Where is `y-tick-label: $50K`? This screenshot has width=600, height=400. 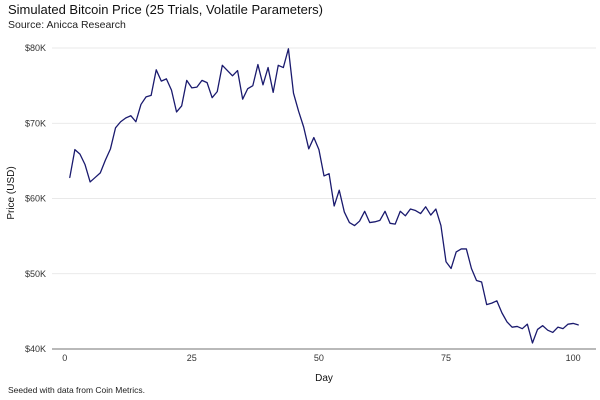
y-tick-label: $50K is located at coordinates (35, 274).